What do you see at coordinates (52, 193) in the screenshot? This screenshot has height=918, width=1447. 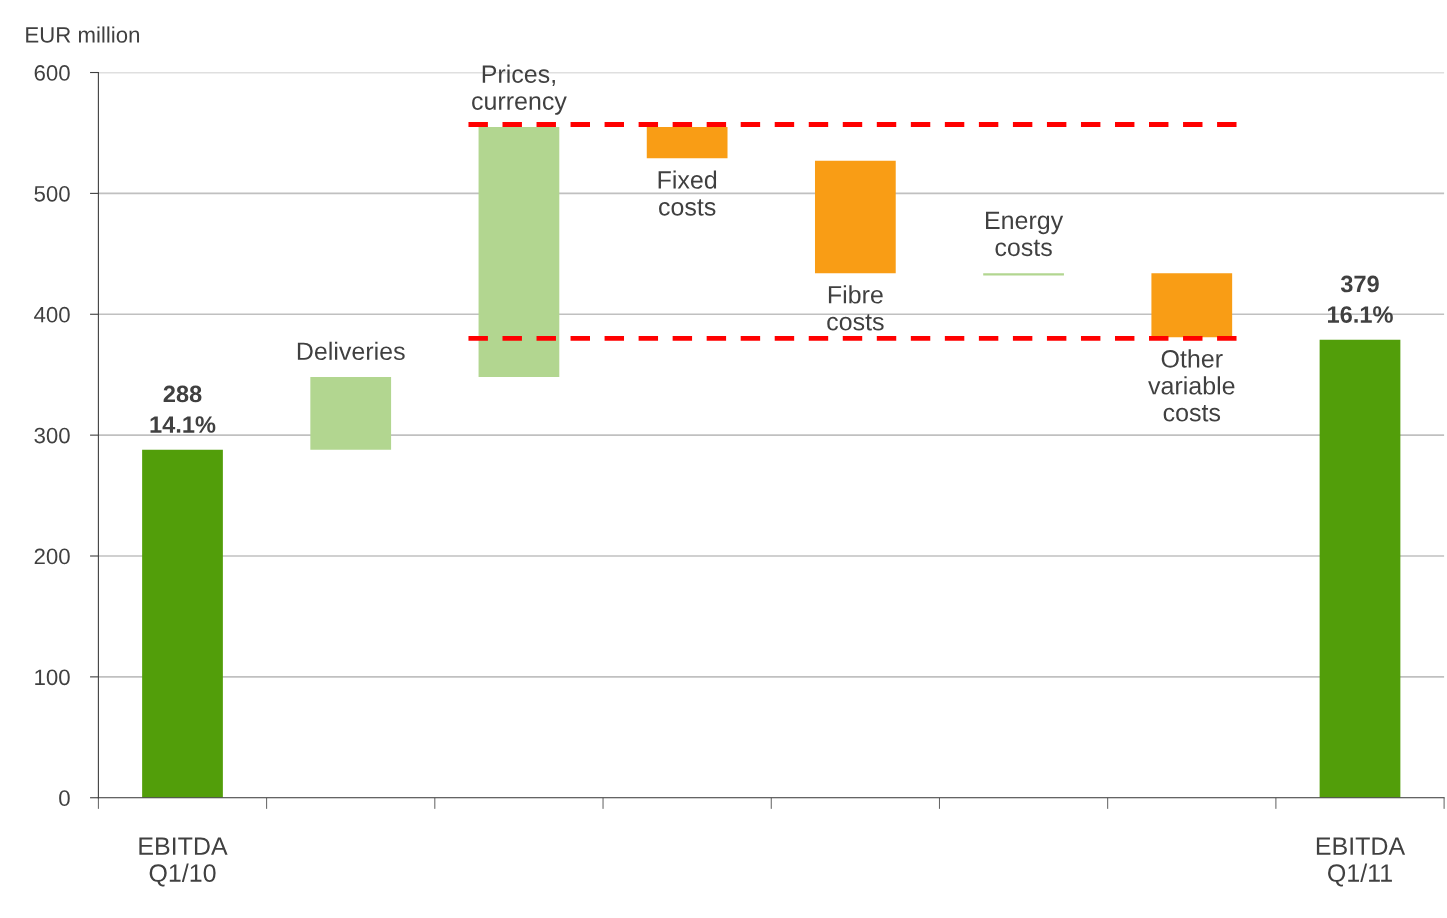 I see `y-tick-label: 500` at bounding box center [52, 193].